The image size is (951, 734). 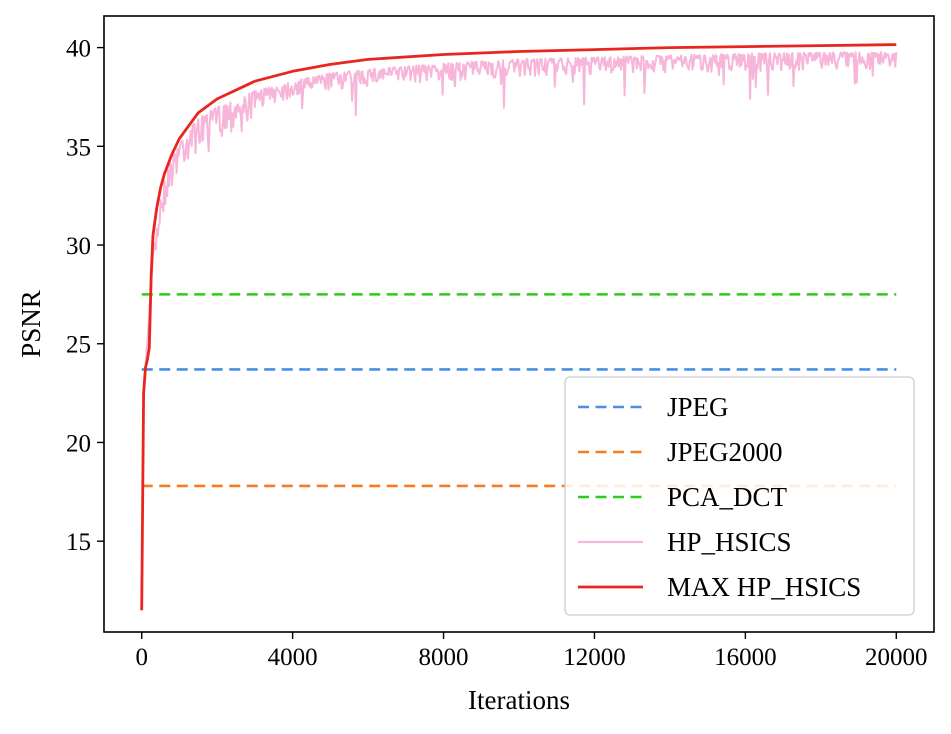 I want to click on y-tick-label: 20, so click(x=78, y=443).